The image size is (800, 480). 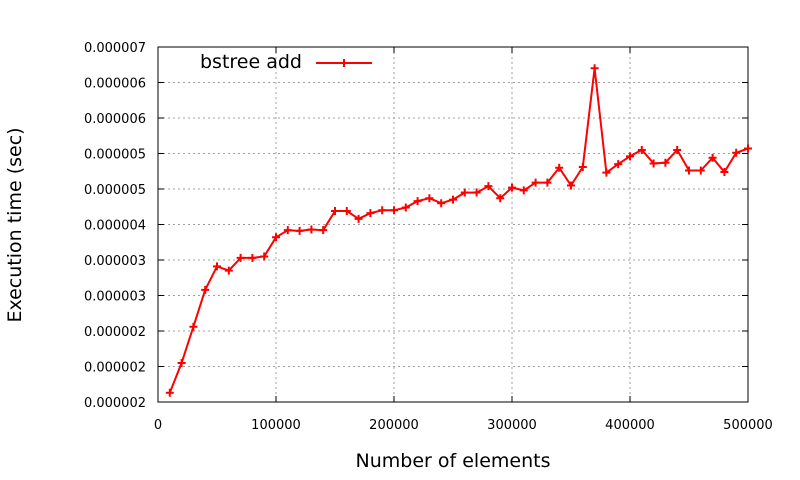 What do you see at coordinates (158, 425) in the screenshot?
I see `x-tick-label: 0` at bounding box center [158, 425].